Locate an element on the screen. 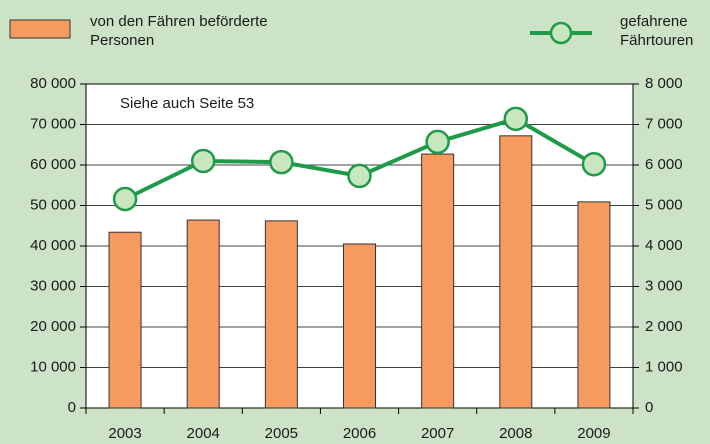  x-tick-label: 2007 is located at coordinates (437, 433).